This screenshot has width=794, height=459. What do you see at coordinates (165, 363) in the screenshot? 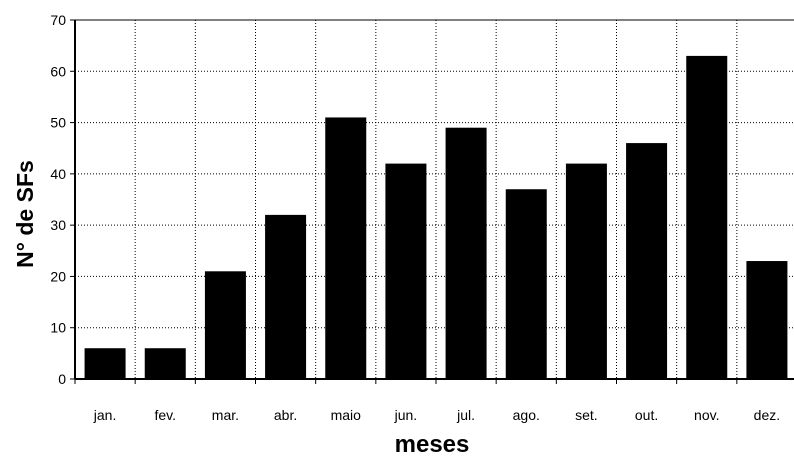
I see `bar-fev` at bounding box center [165, 363].